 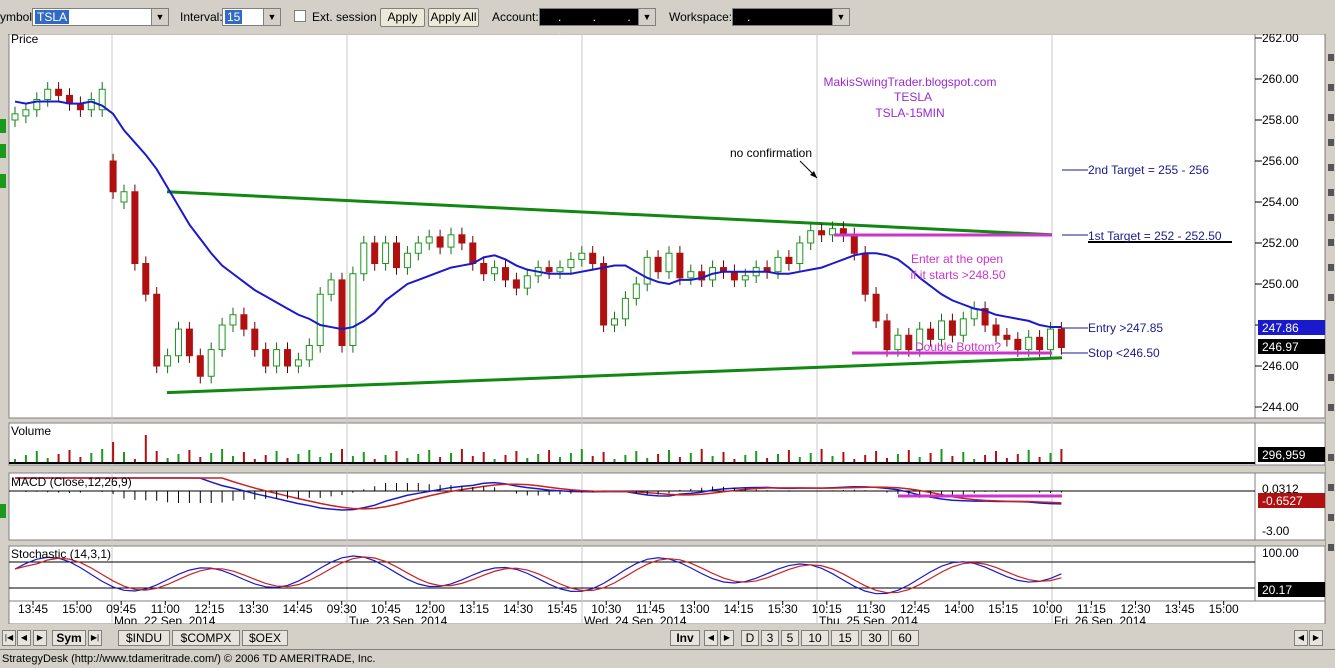 What do you see at coordinates (770, 638) in the screenshot?
I see `period-tab-3: 3` at bounding box center [770, 638].